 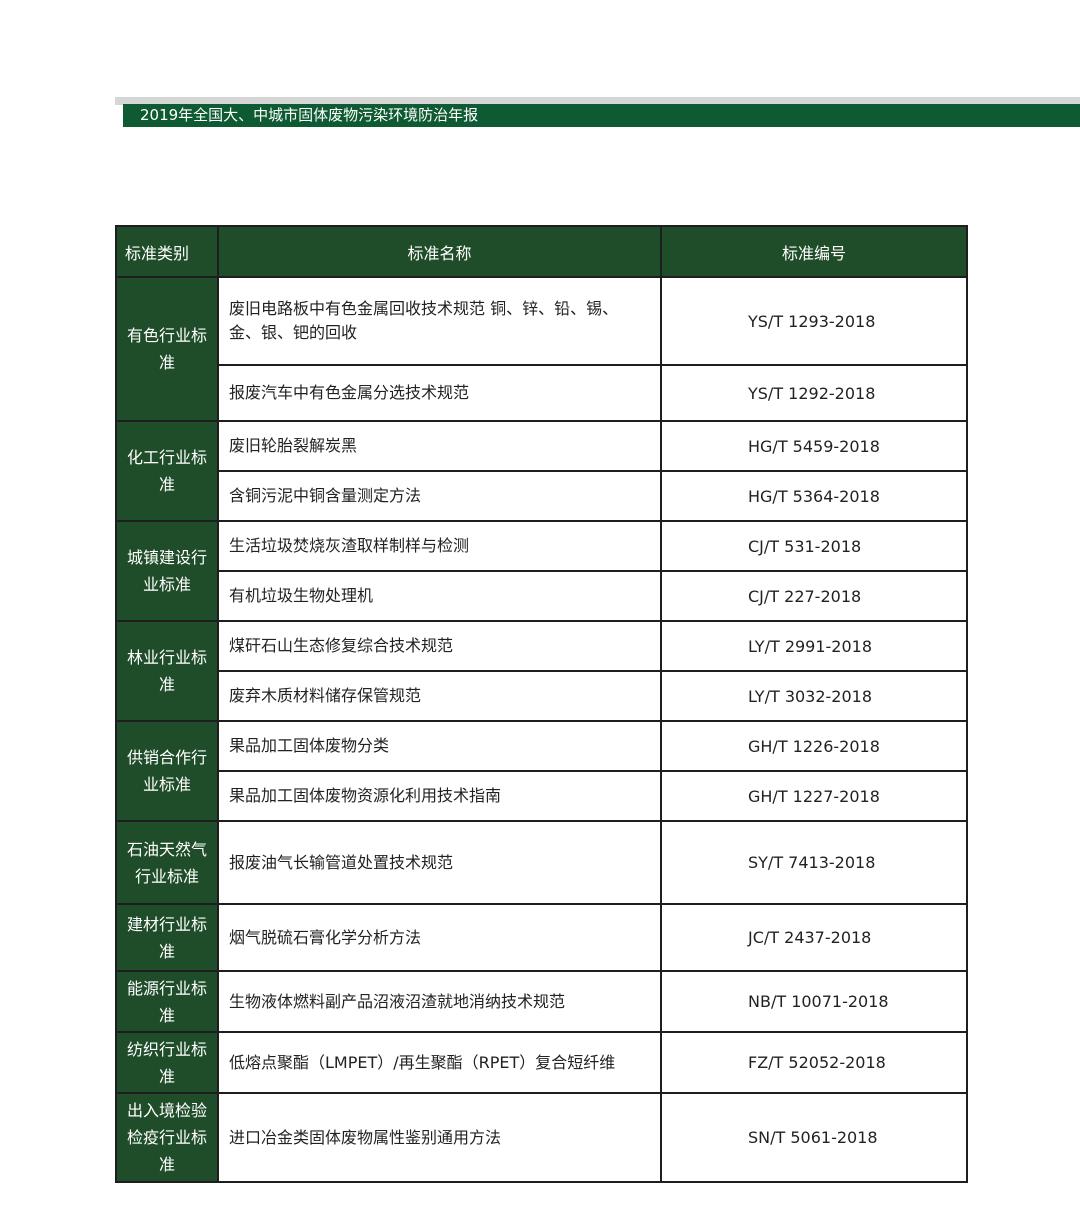 I want to click on standard-code-cell: GH/T 1226-2018, so click(x=814, y=746).